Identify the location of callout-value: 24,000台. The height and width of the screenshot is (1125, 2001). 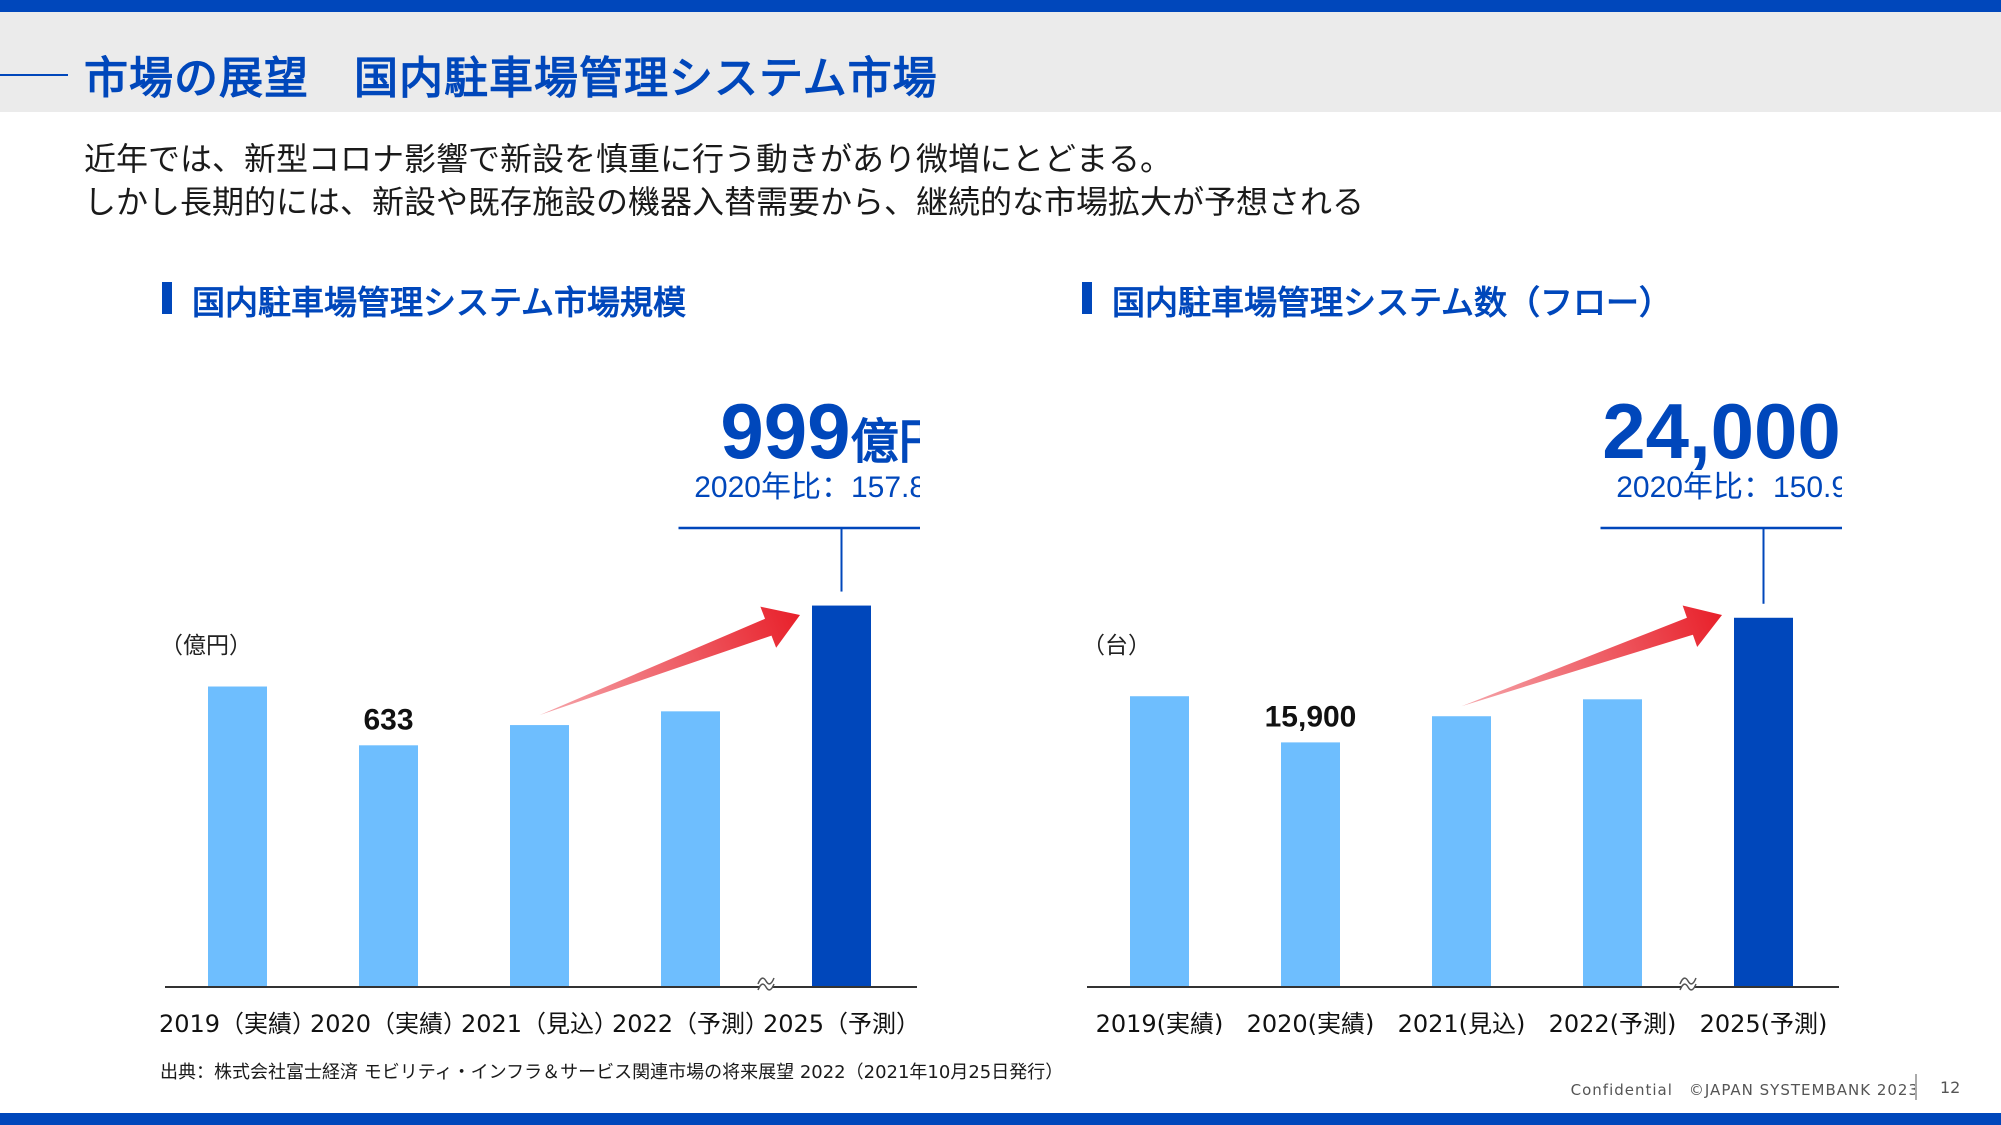
(1722, 431).